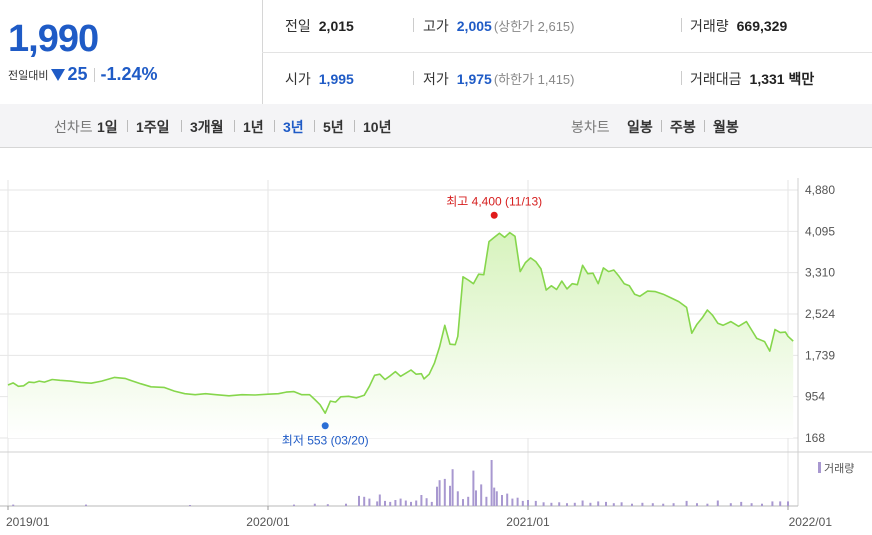 Image resolution: width=872 pixels, height=535 pixels. Describe the element at coordinates (207, 127) in the screenshot. I see `tab-3month: 3개월` at that location.